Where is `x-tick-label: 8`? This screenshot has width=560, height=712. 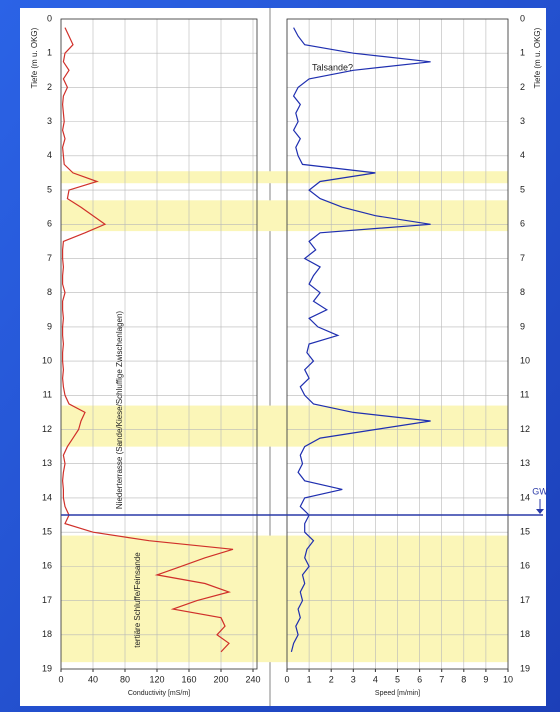
x-tick-label: 8 is located at coordinates (463, 679).